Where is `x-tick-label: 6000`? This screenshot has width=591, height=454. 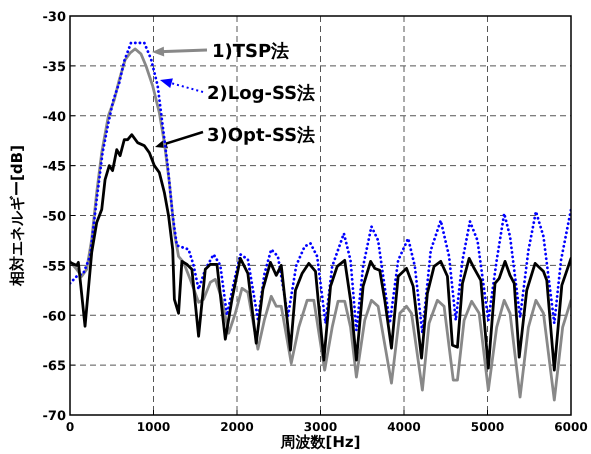
x-tick-label: 6000 is located at coordinates (571, 427).